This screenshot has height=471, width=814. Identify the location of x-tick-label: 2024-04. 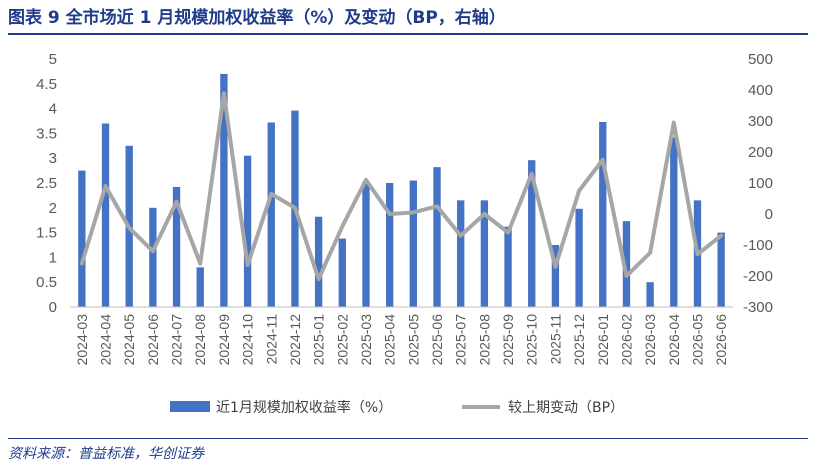
(106, 340).